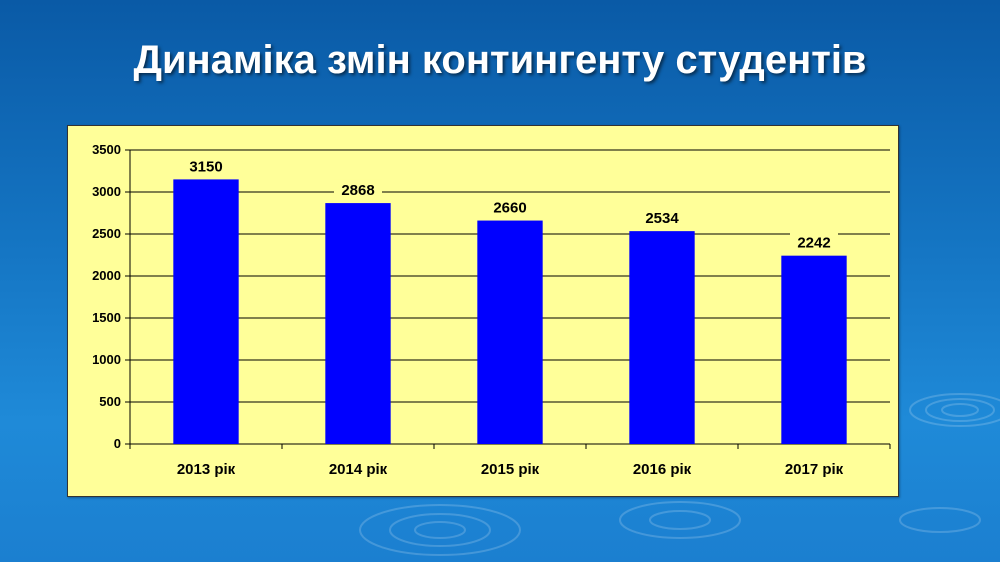  Describe the element at coordinates (106, 359) in the screenshot. I see `y-tick-label: 1000` at that location.